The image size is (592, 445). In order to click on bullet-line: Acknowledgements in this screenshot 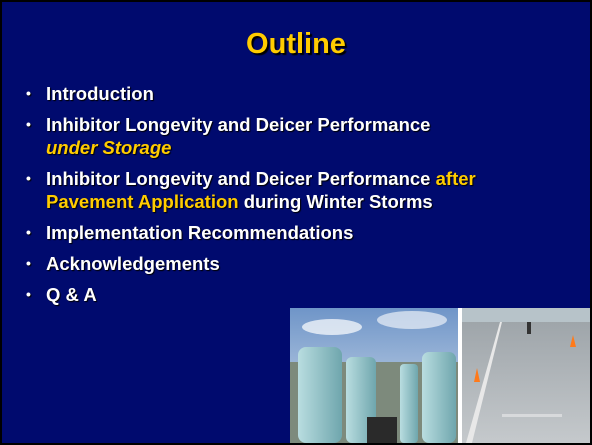, I will do `click(318, 263)`.